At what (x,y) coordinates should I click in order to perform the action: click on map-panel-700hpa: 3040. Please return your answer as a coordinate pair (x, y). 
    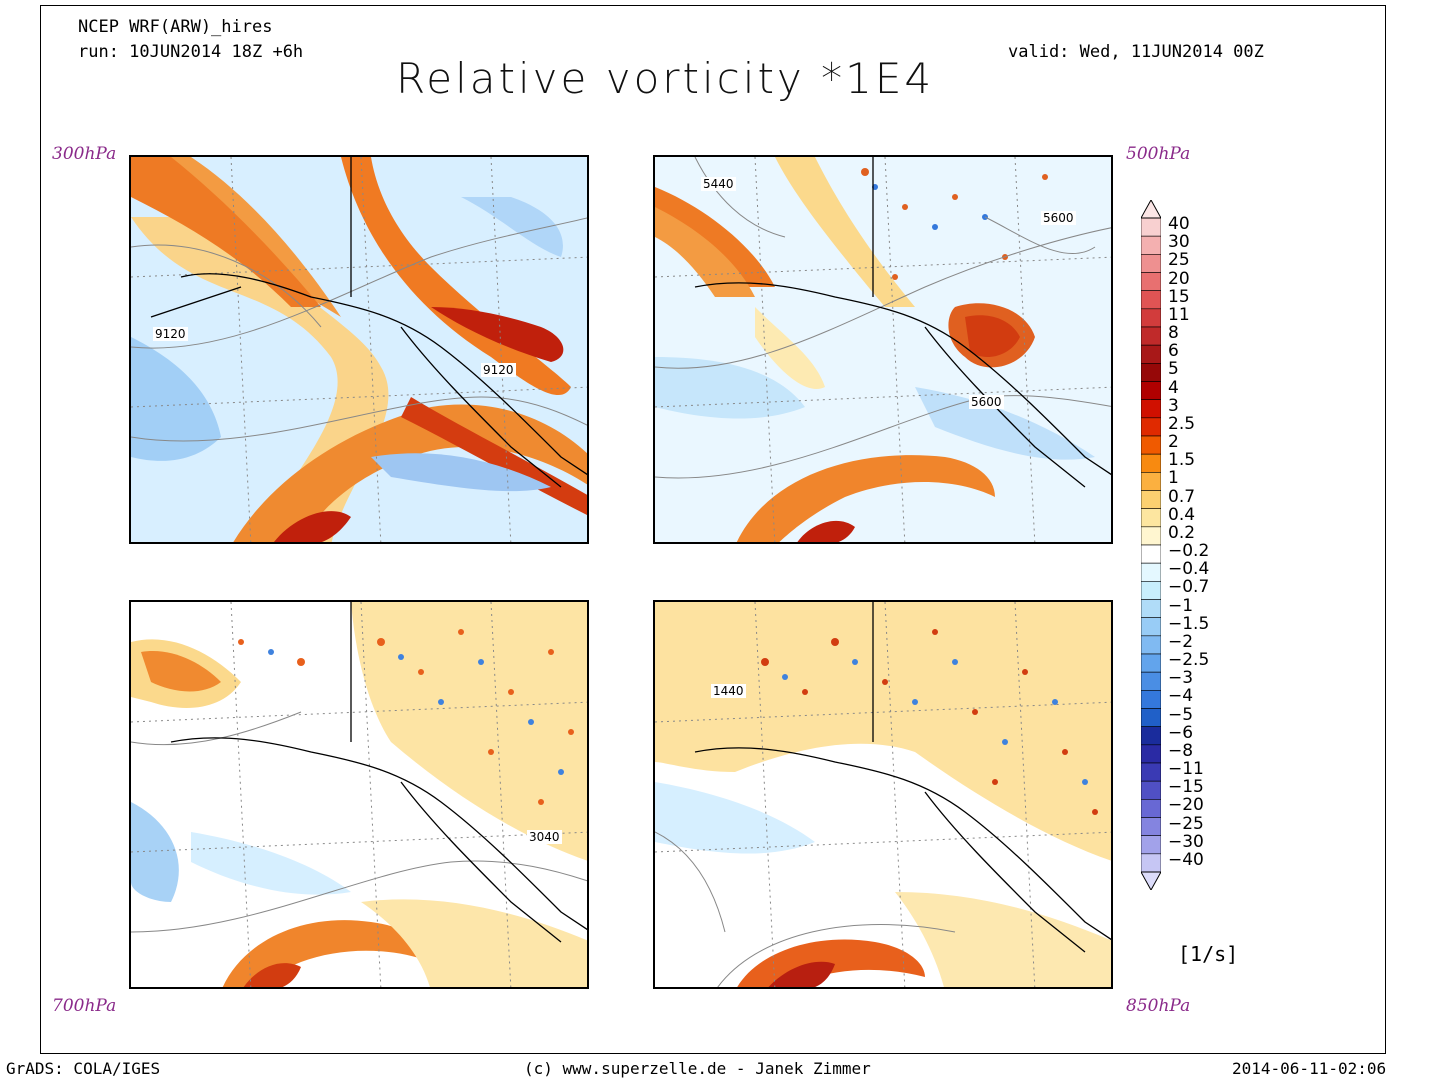
    Looking at the image, I should click on (359, 794).